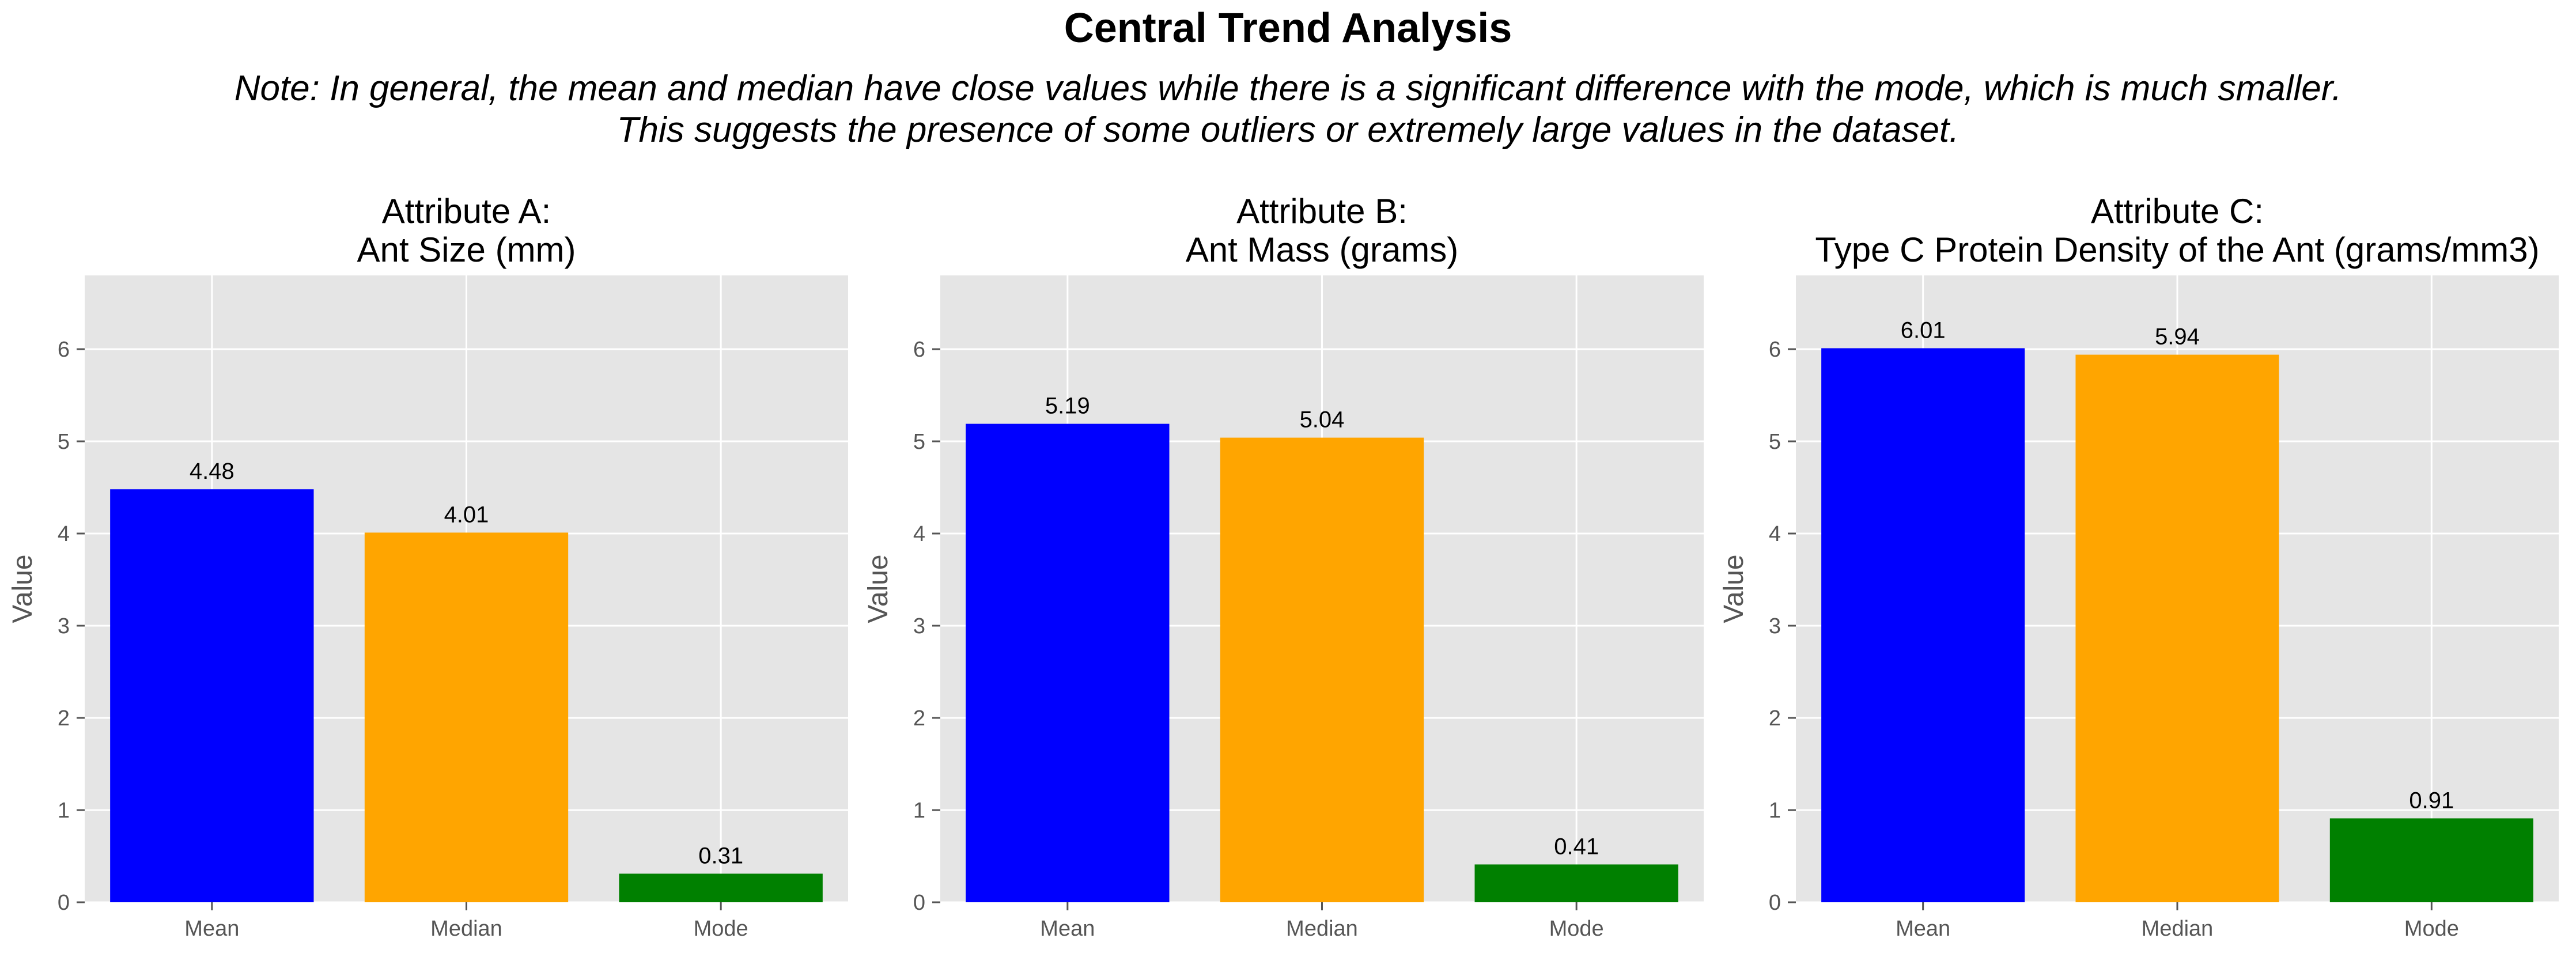  Describe the element at coordinates (466, 249) in the screenshot. I see `chart-title-line-2: Ant Size (mm)` at that location.